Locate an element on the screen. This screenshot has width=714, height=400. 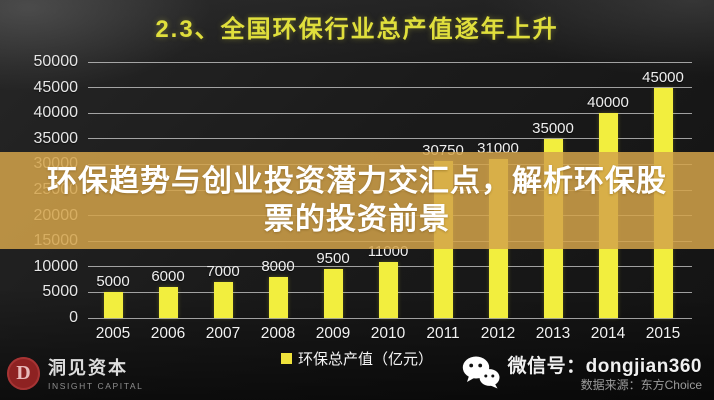
x-axis-label: 2009 is located at coordinates (333, 333).